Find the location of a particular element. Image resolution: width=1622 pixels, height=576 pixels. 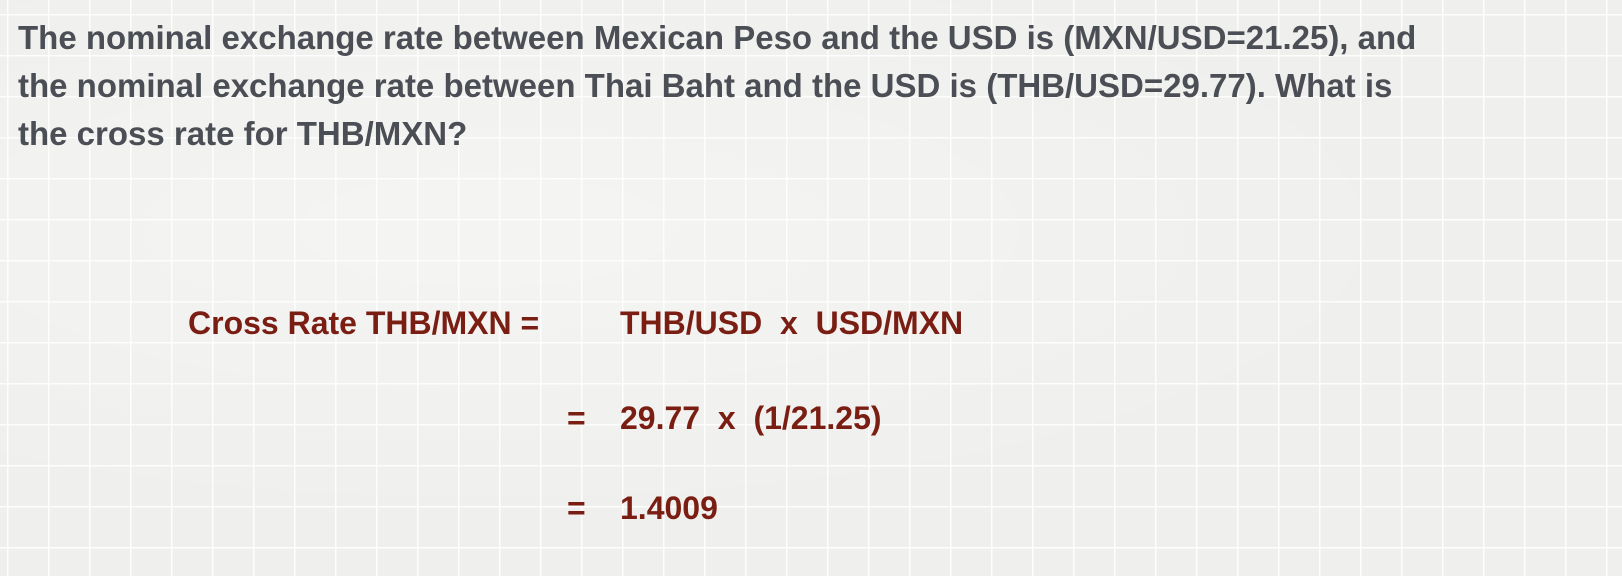

question-line-3: the cross rate for THB/MXN? is located at coordinates (243, 133).